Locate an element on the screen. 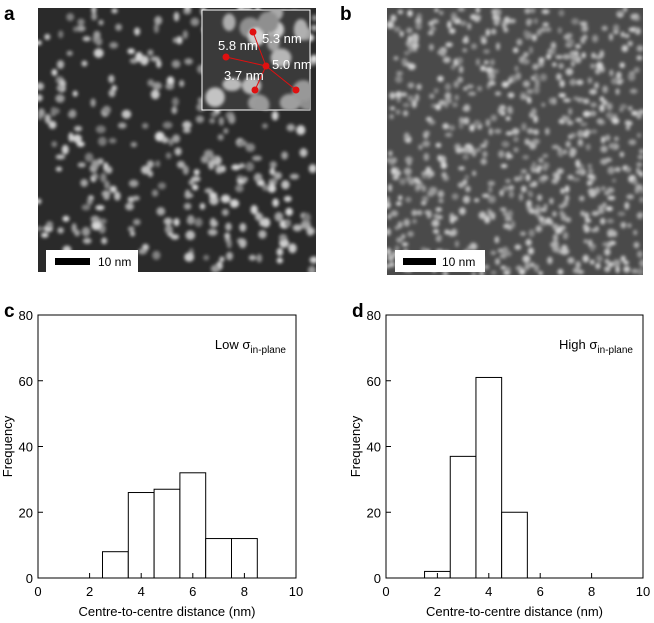 This screenshot has width=654, height=623. scale-bar-box is located at coordinates (440, 261).